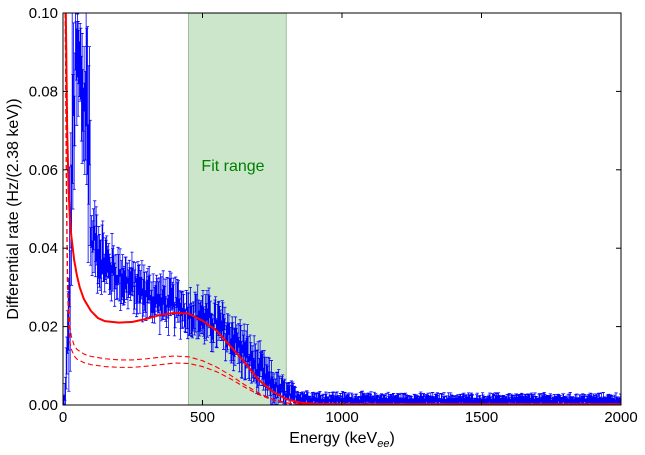 This screenshot has height=455, width=645. What do you see at coordinates (63, 417) in the screenshot?
I see `x-tick-label: 0` at bounding box center [63, 417].